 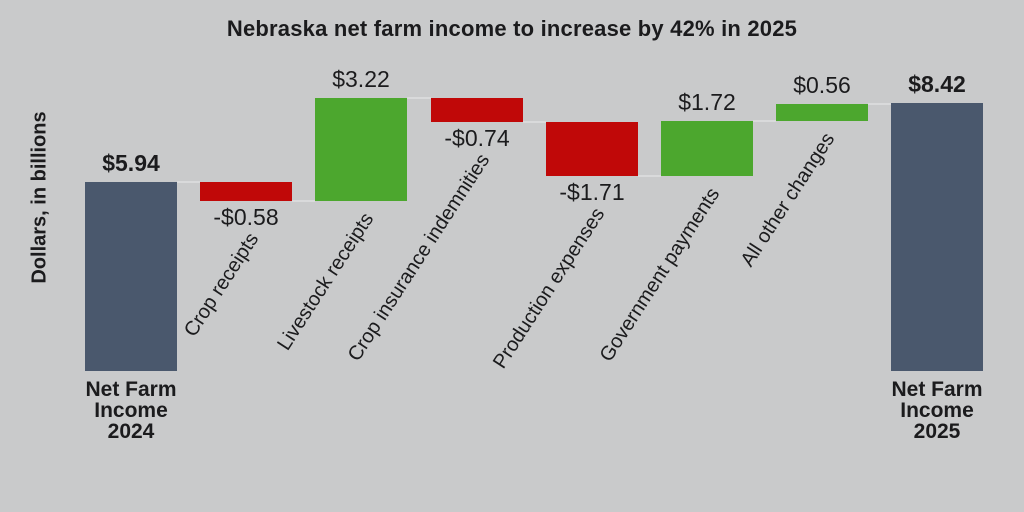 I want to click on value-label-production-expenses: -$1.71, so click(x=592, y=192).